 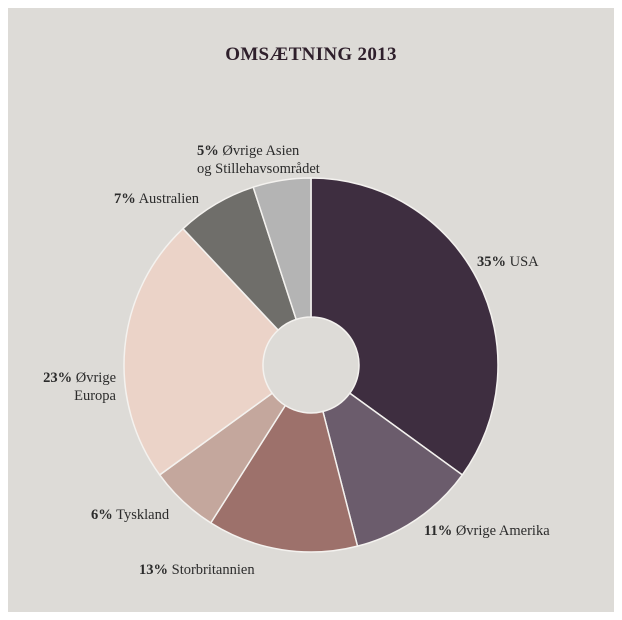 I want to click on slice-pct-3: 6%, so click(x=102, y=515).